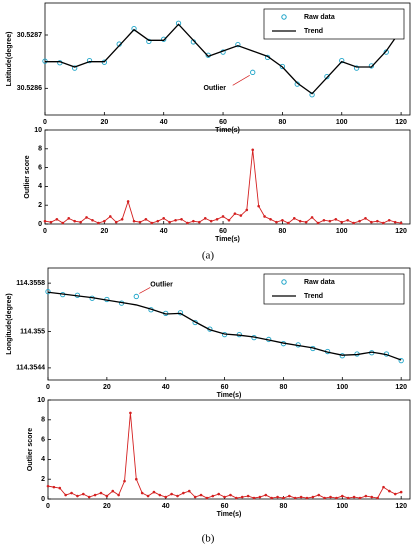 The height and width of the screenshot is (550, 417). Describe the element at coordinates (40, 149) in the screenshot. I see `y-tick-label: 8` at that location.